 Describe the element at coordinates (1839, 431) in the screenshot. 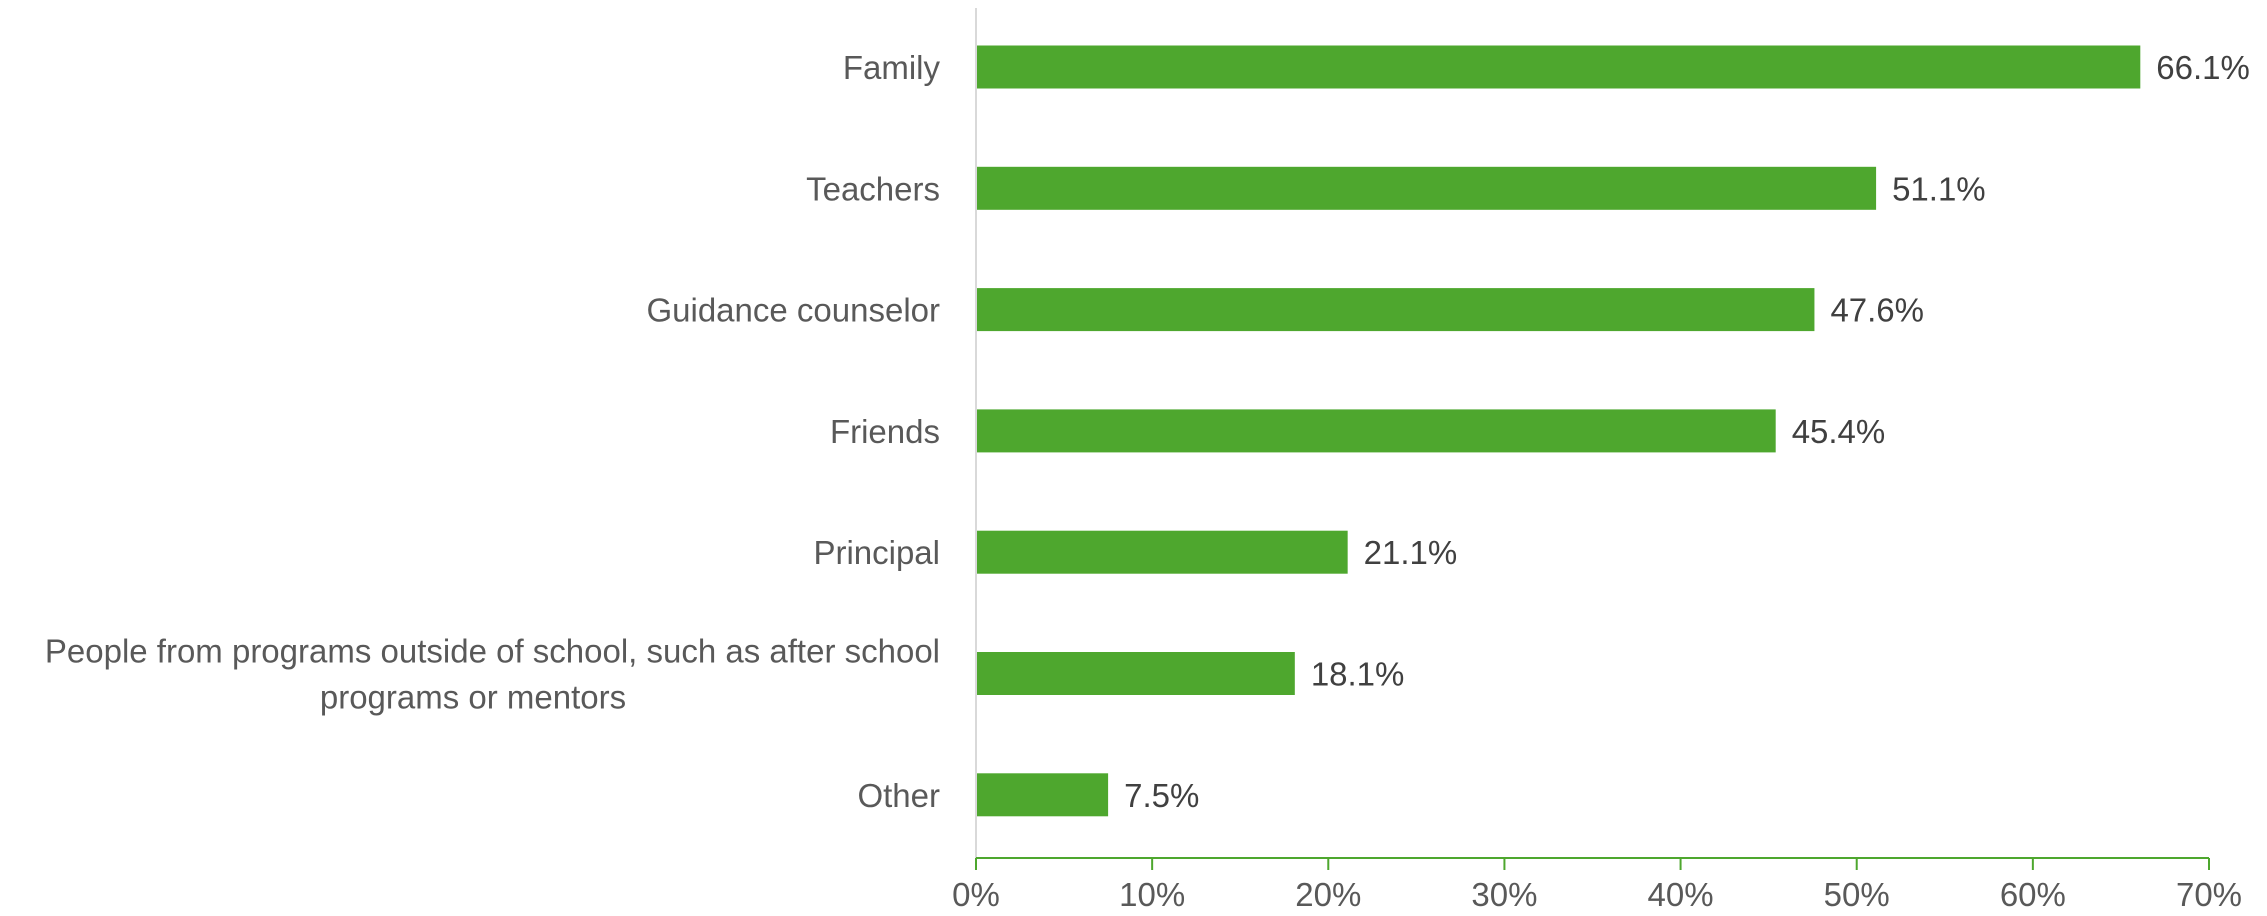

I see `data-label: 45.4%` at that location.